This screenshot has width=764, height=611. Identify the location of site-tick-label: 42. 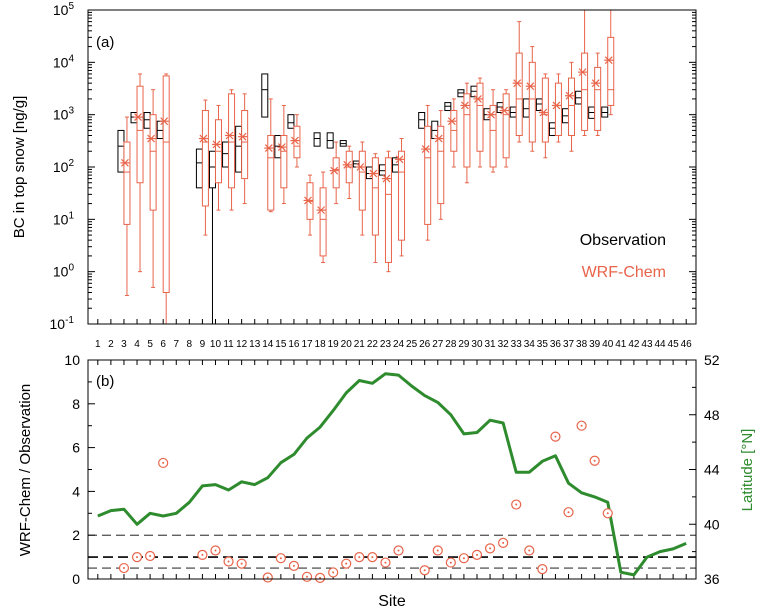
(634, 344).